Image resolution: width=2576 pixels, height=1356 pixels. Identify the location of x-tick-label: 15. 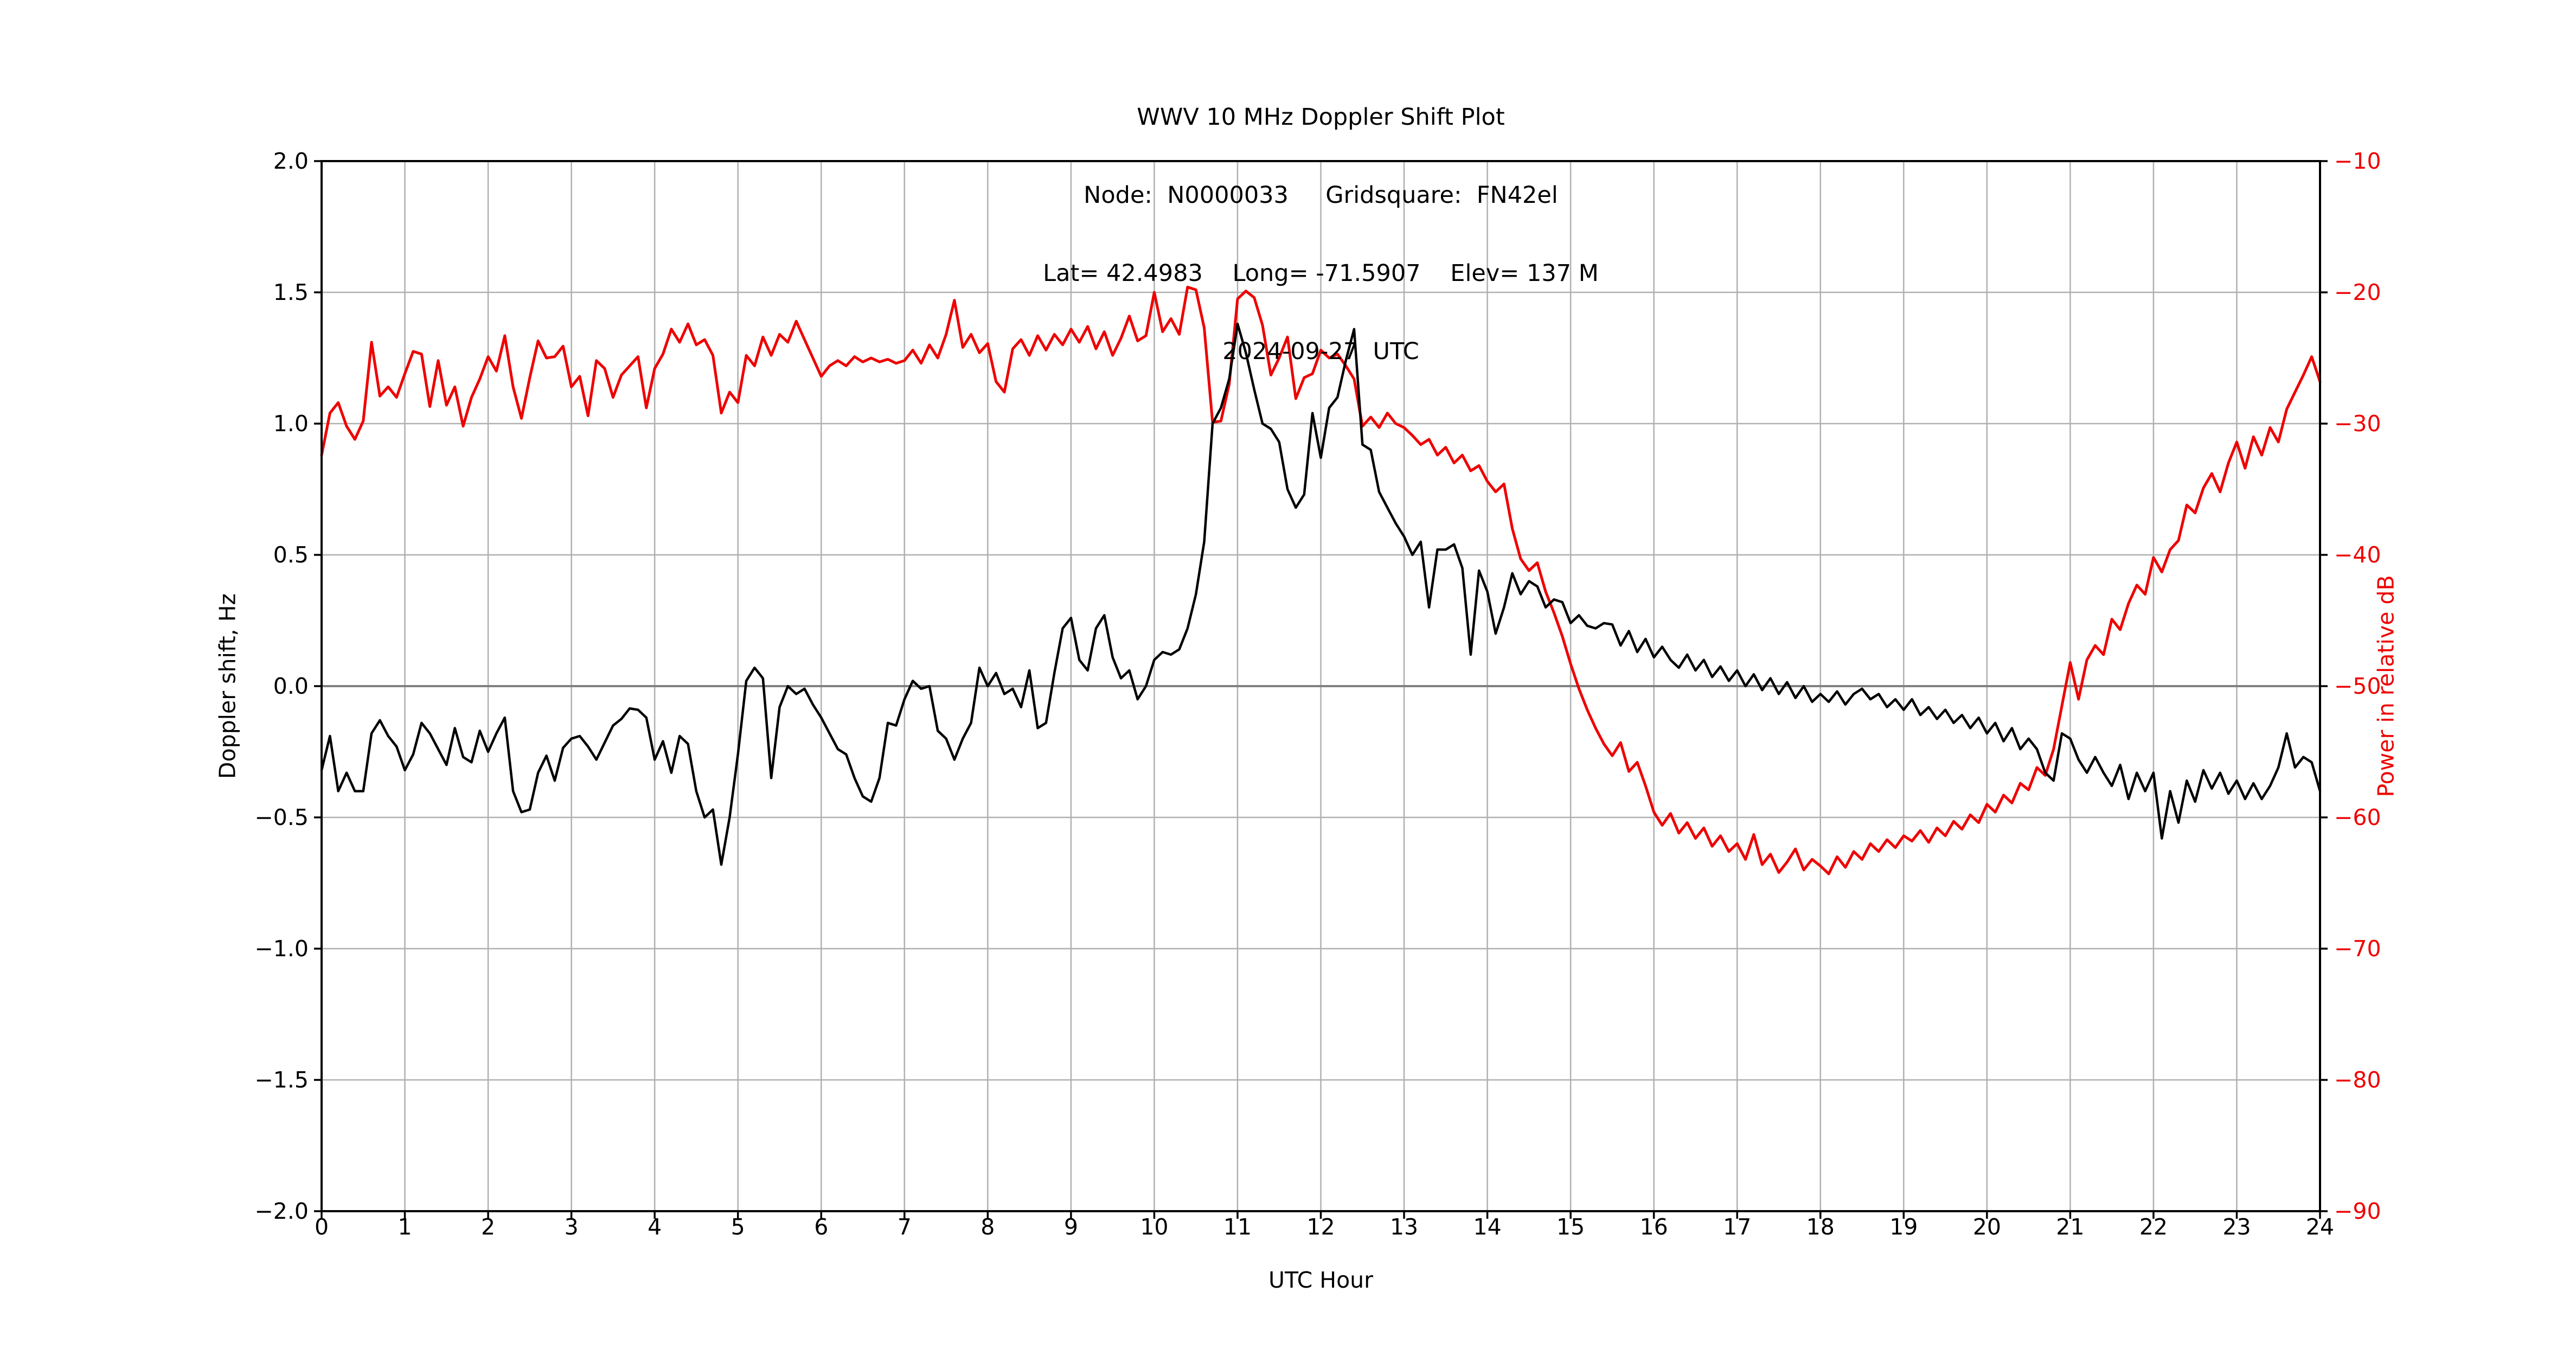
(1570, 1227).